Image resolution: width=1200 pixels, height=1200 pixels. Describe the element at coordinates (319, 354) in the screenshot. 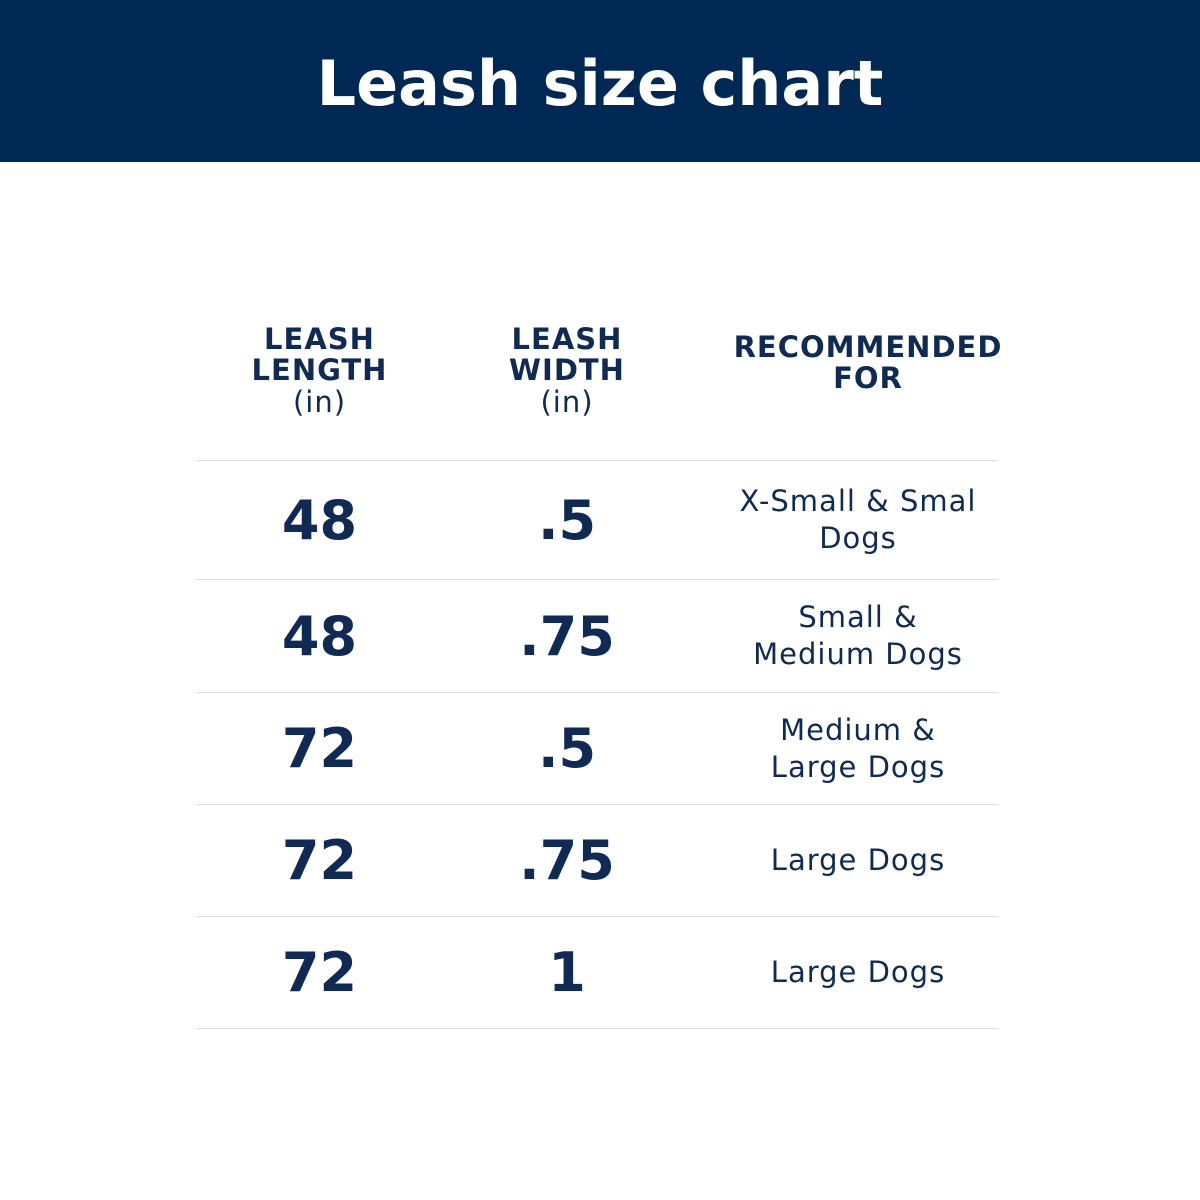

I see `header-leash-length-title: LEASH LENGTH` at that location.